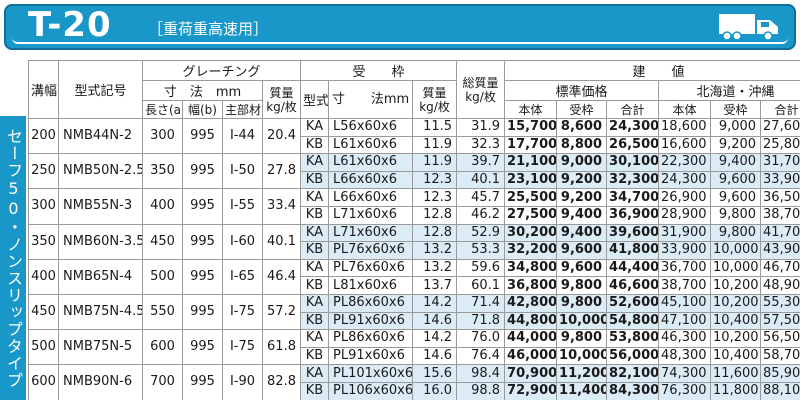 The image size is (800, 400). Describe the element at coordinates (633, 321) in the screenshot. I see `cell-std-sum: 54,800` at that location.